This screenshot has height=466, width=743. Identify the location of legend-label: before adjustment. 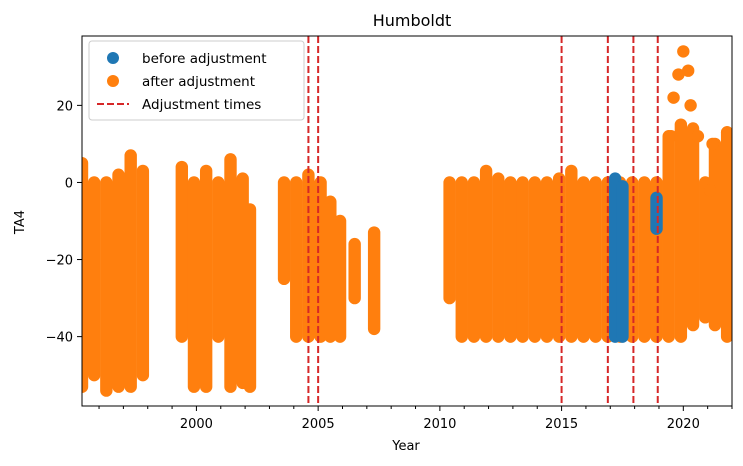
(204, 59).